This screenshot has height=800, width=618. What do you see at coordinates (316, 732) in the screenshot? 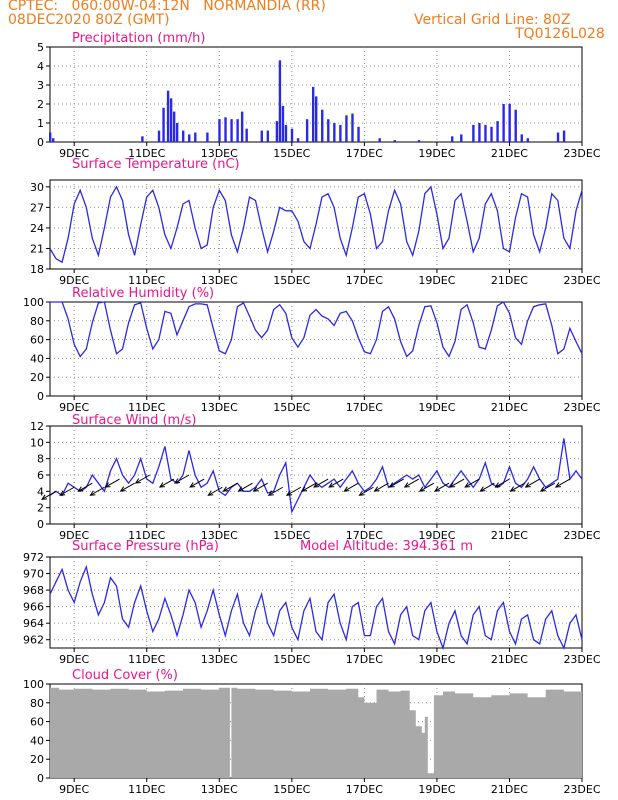
I see `cloud-cover-area` at bounding box center [316, 732].